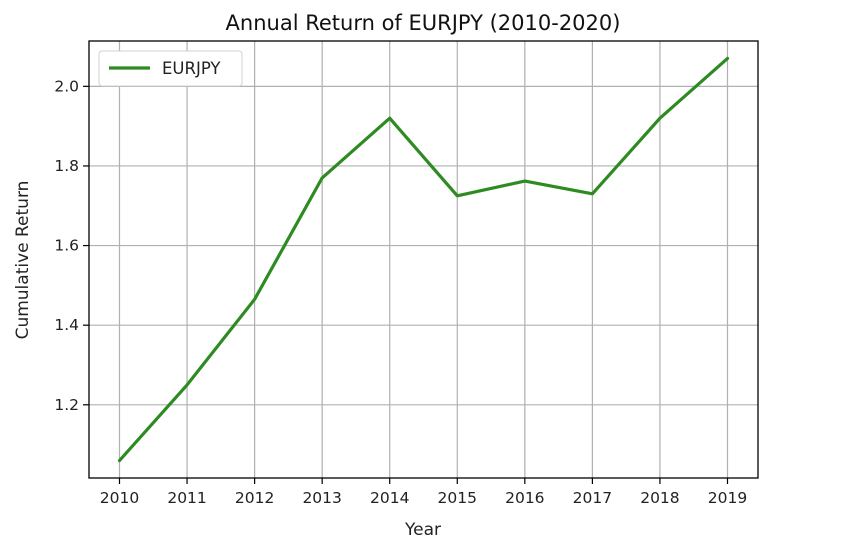 This screenshot has width=846, height=546. I want to click on y-tick-label: 1.6, so click(66, 246).